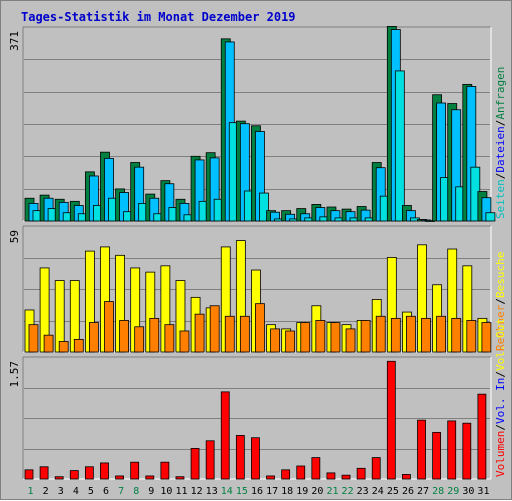  Describe the element at coordinates (500, 275) in the screenshot. I see `legend-item-besuche: Besuche` at that location.